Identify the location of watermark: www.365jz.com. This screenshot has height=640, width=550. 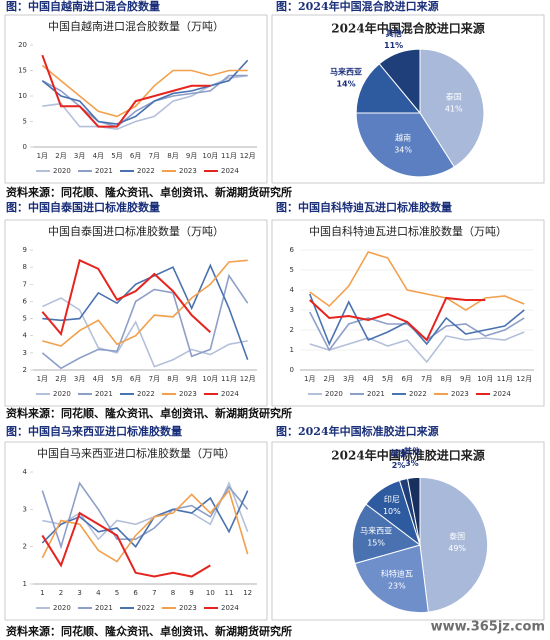
(488, 627).